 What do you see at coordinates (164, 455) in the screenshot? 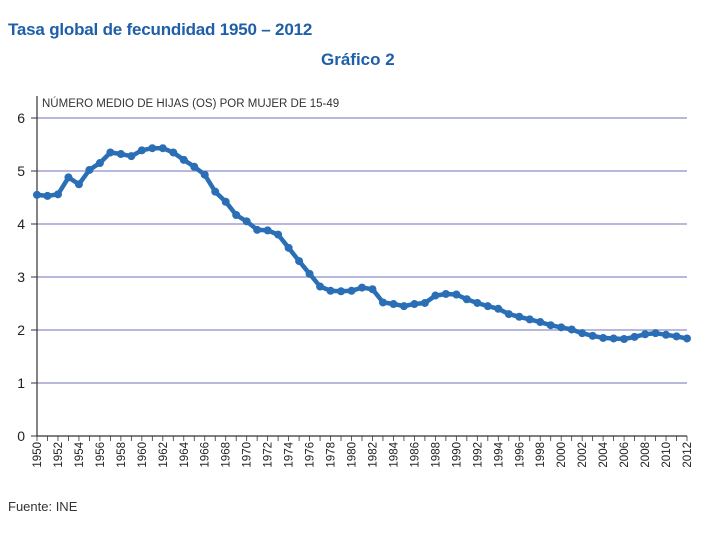
I see `x-tick-label: 1962` at bounding box center [164, 455].